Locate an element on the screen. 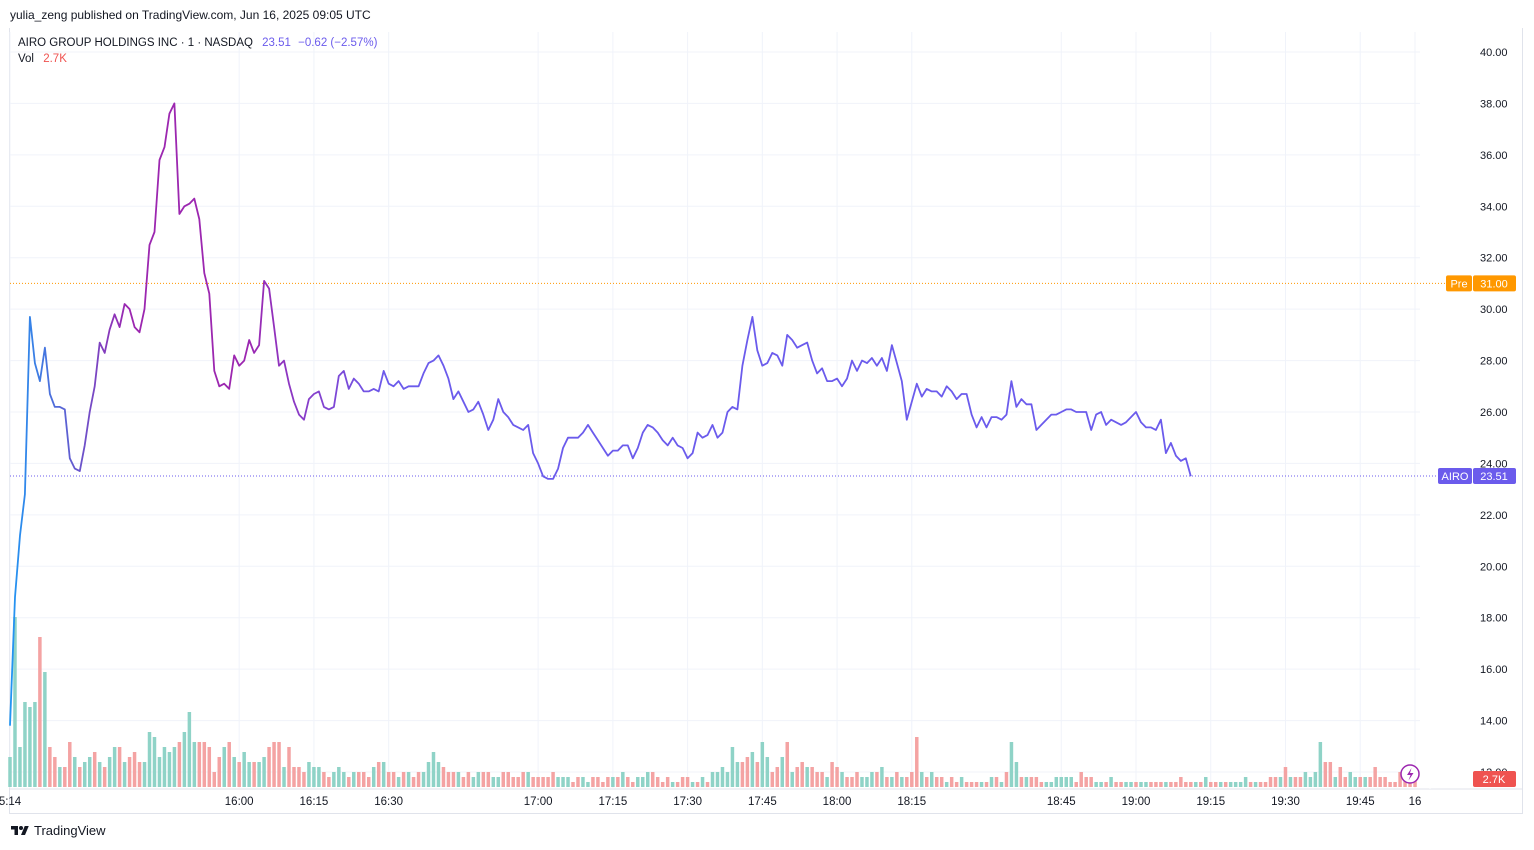 The height and width of the screenshot is (850, 1534). lightning-event-icon is located at coordinates (1410, 774).